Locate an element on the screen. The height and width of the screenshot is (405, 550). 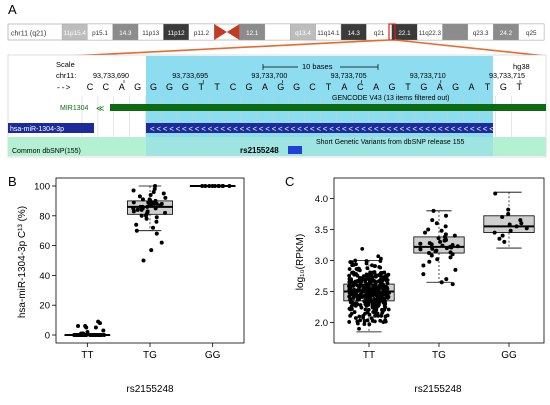
y-tick-label: 4.0 is located at coordinates (321, 199).